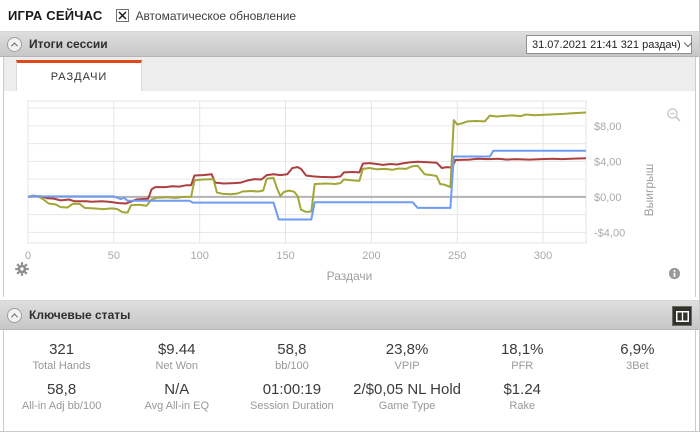 The width and height of the screenshot is (700, 432). I want to click on auto-update-checkbox: Автоматическое обновление, so click(206, 16).